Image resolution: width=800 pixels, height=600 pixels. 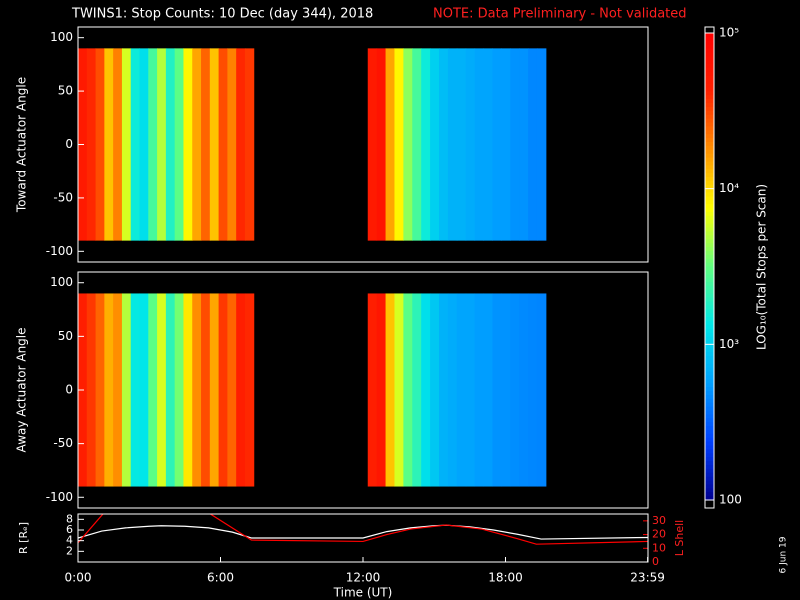 What do you see at coordinates (69, 518) in the screenshot?
I see `y-tick-label: 8` at bounding box center [69, 518].